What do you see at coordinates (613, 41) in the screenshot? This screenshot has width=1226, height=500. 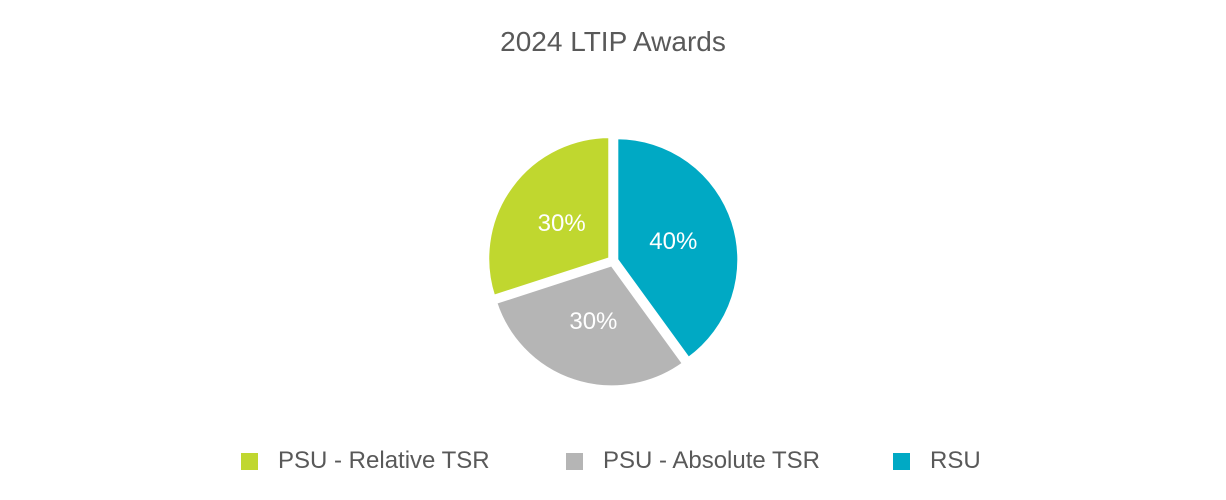 I see `chart-title: 2024 LTIP Awards` at bounding box center [613, 41].